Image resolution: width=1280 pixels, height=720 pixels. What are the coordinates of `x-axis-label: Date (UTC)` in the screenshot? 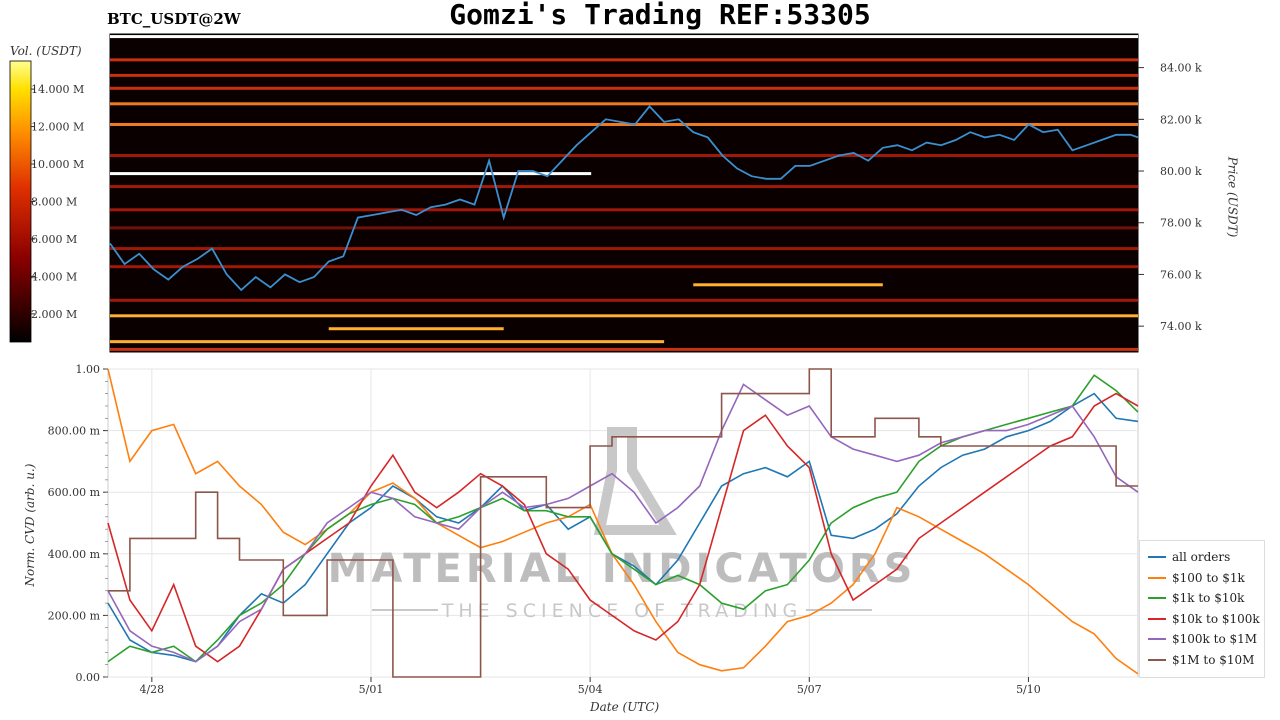 It's located at (625, 707).